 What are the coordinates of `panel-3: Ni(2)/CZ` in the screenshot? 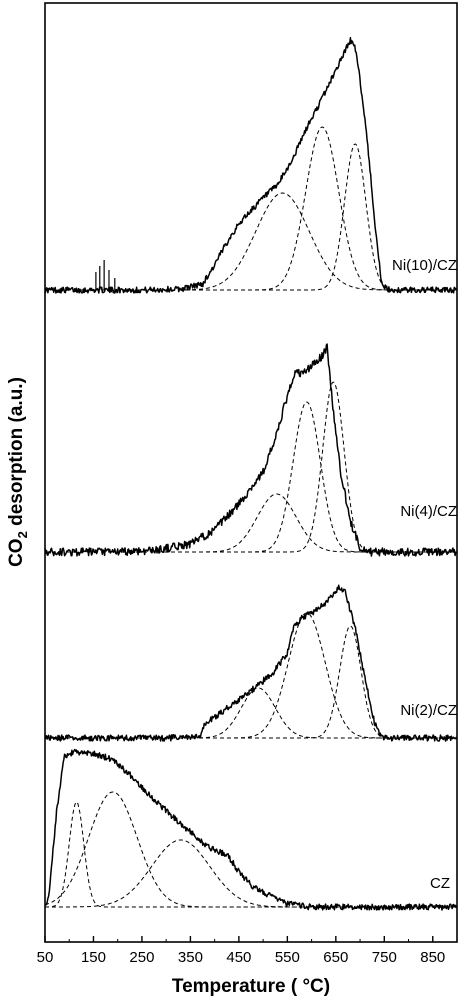 It's located at (251, 663).